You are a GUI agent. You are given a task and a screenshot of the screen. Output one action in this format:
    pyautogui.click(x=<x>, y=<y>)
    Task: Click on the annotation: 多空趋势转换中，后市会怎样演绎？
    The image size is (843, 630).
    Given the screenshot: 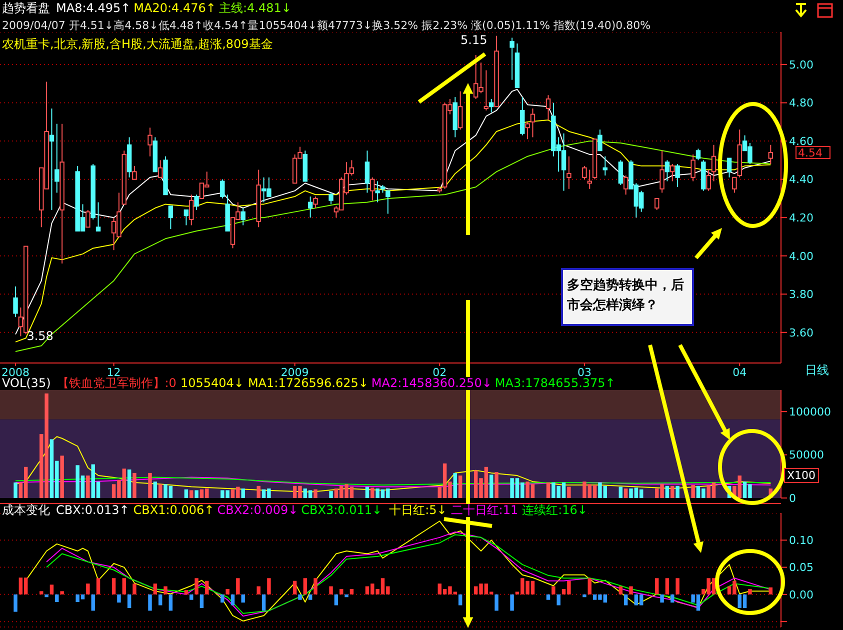 What is the action you would take?
    pyautogui.click(x=627, y=297)
    